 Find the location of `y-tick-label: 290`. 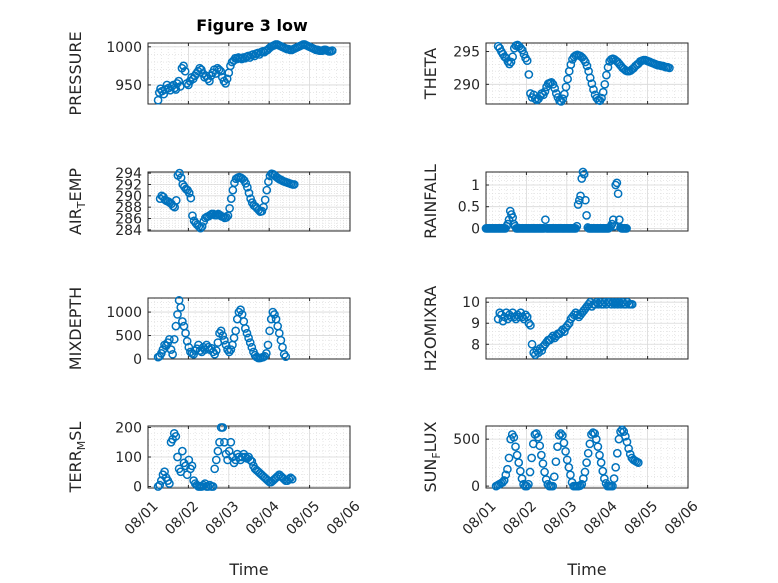

y-tick-label: 290 is located at coordinates (128, 197).